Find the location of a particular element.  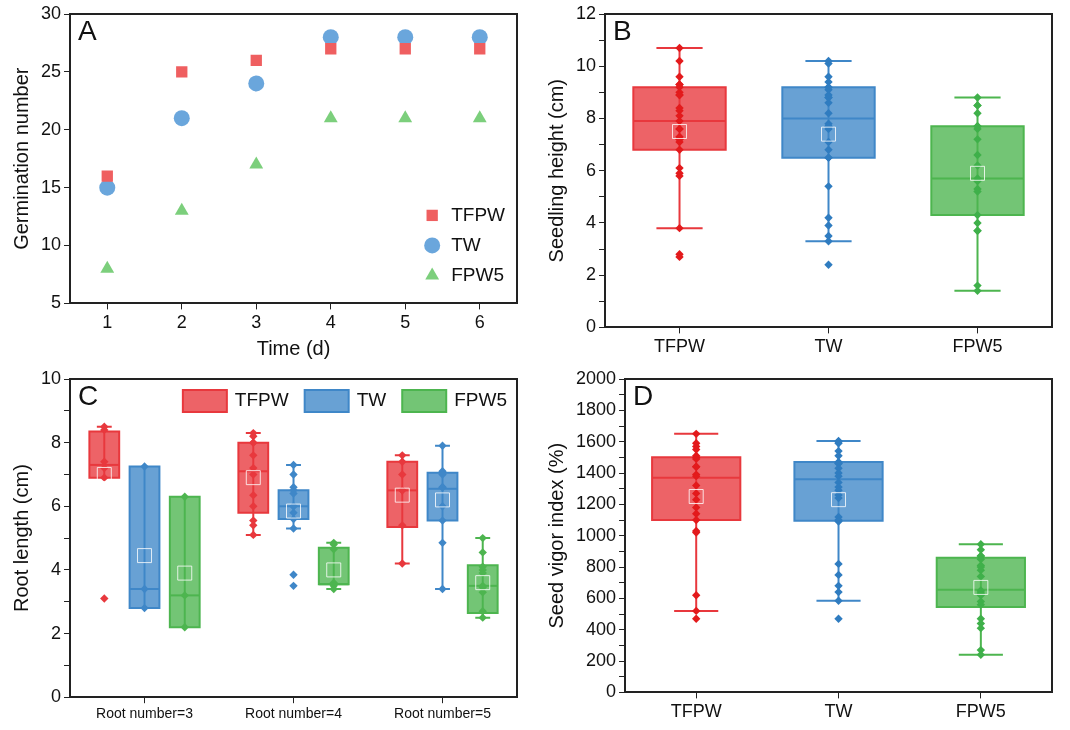

x-tick-label: Root number=5 is located at coordinates (443, 713).